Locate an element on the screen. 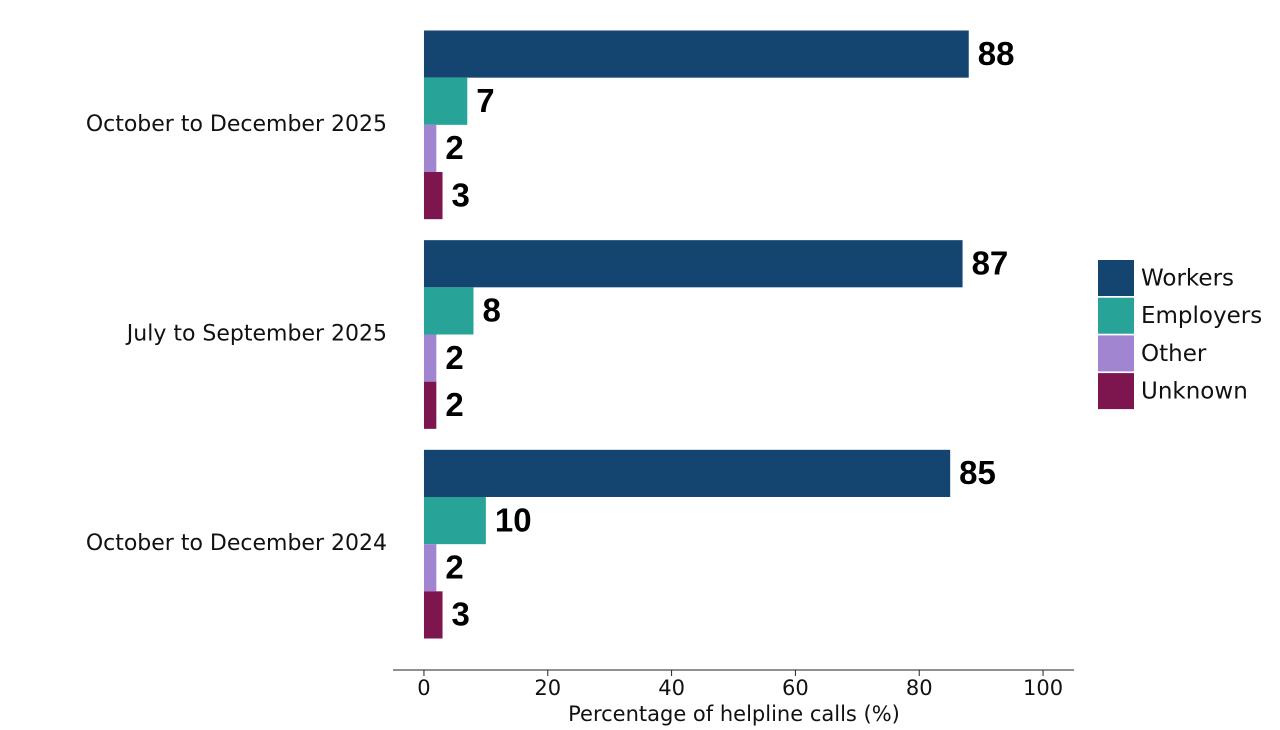 The image size is (1280, 730). value-label: 88 is located at coordinates (996, 53).